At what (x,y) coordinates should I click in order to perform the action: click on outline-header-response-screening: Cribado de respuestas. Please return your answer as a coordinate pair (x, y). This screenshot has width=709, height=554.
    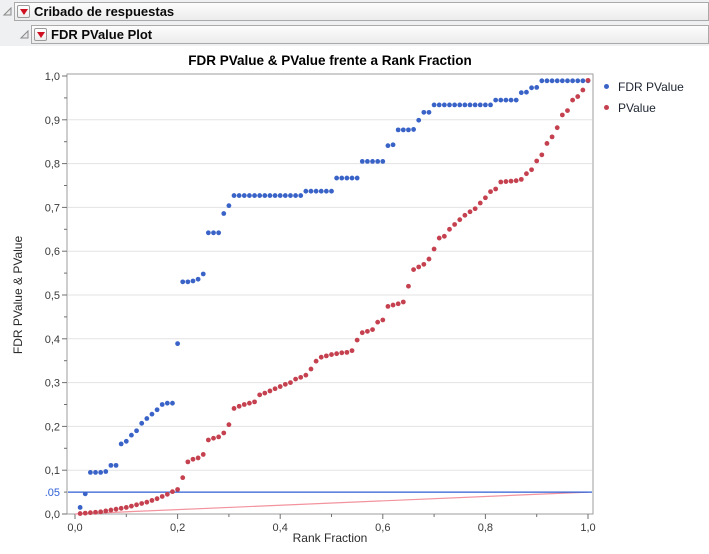
    Looking at the image, I should click on (361, 11).